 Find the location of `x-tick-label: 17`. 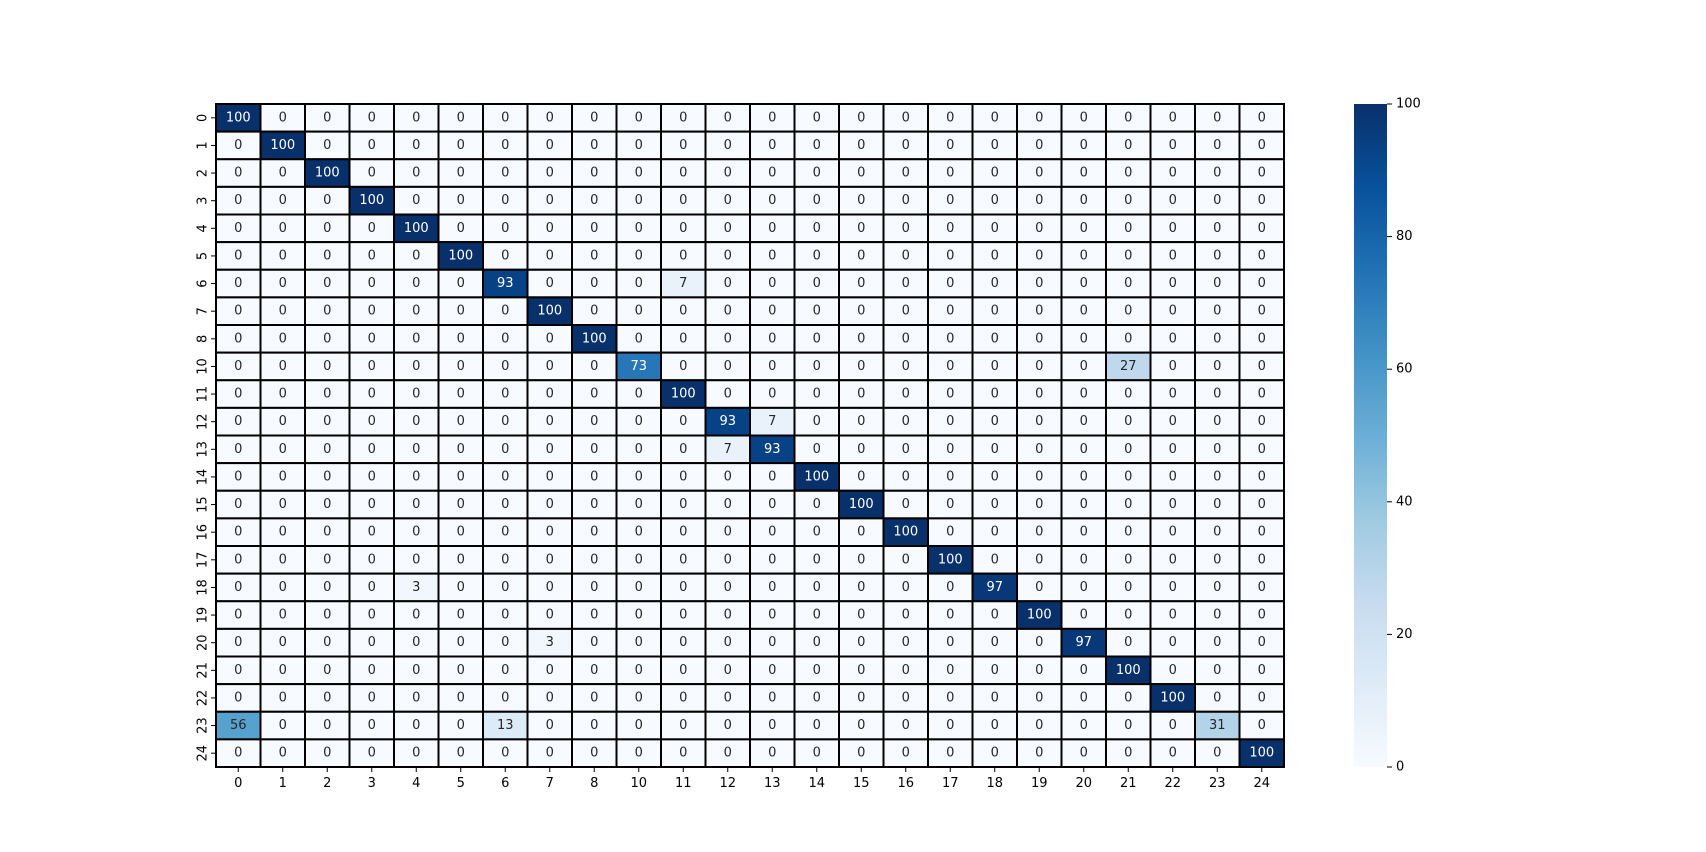

x-tick-label: 17 is located at coordinates (950, 783).